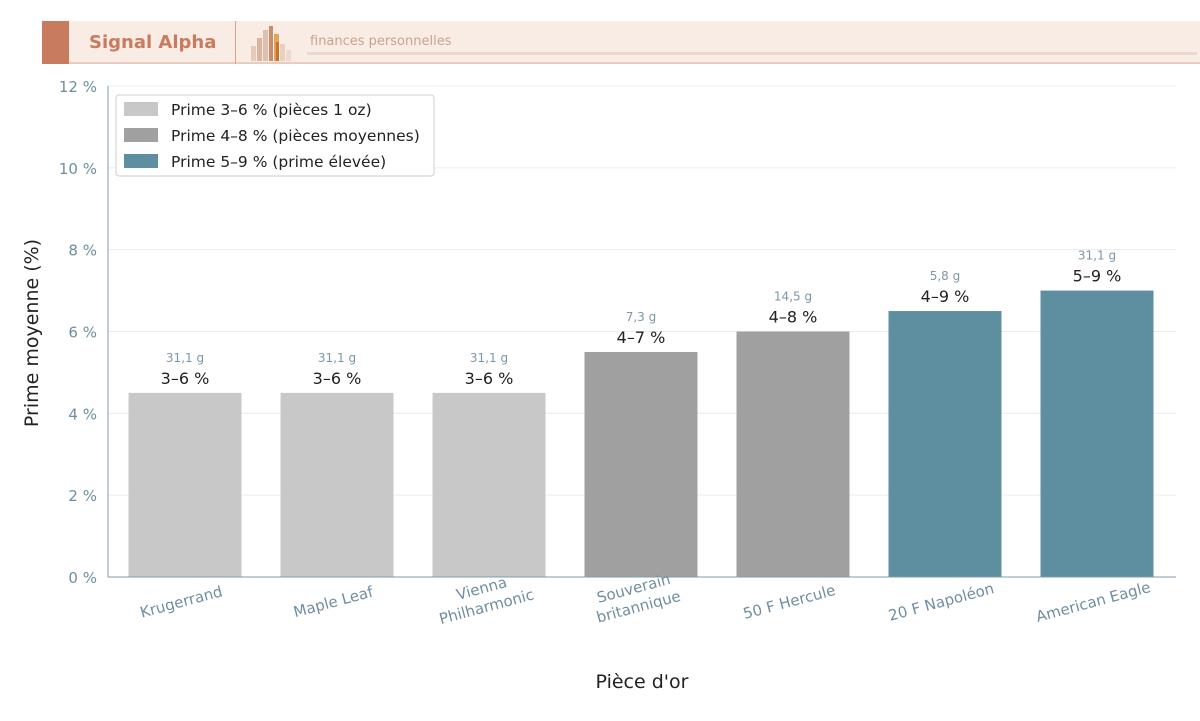 The height and width of the screenshot is (721, 1200). What do you see at coordinates (641, 337) in the screenshot?
I see `bar-range-label: 4–7 %` at bounding box center [641, 337].